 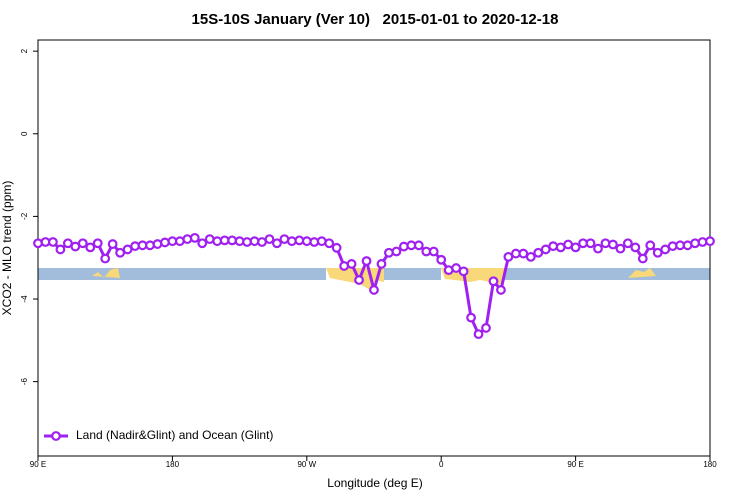 What do you see at coordinates (306, 464) in the screenshot?
I see `x-tick-label: 90 W` at bounding box center [306, 464].